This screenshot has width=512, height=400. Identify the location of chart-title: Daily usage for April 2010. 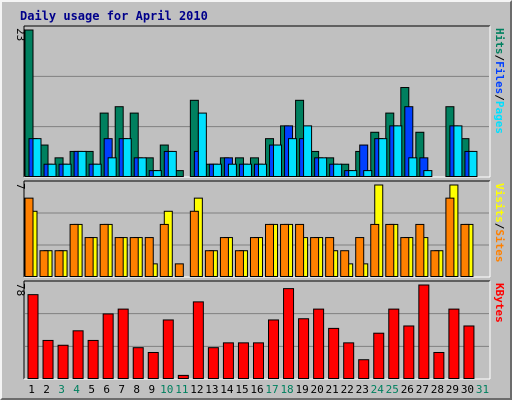
(114, 16).